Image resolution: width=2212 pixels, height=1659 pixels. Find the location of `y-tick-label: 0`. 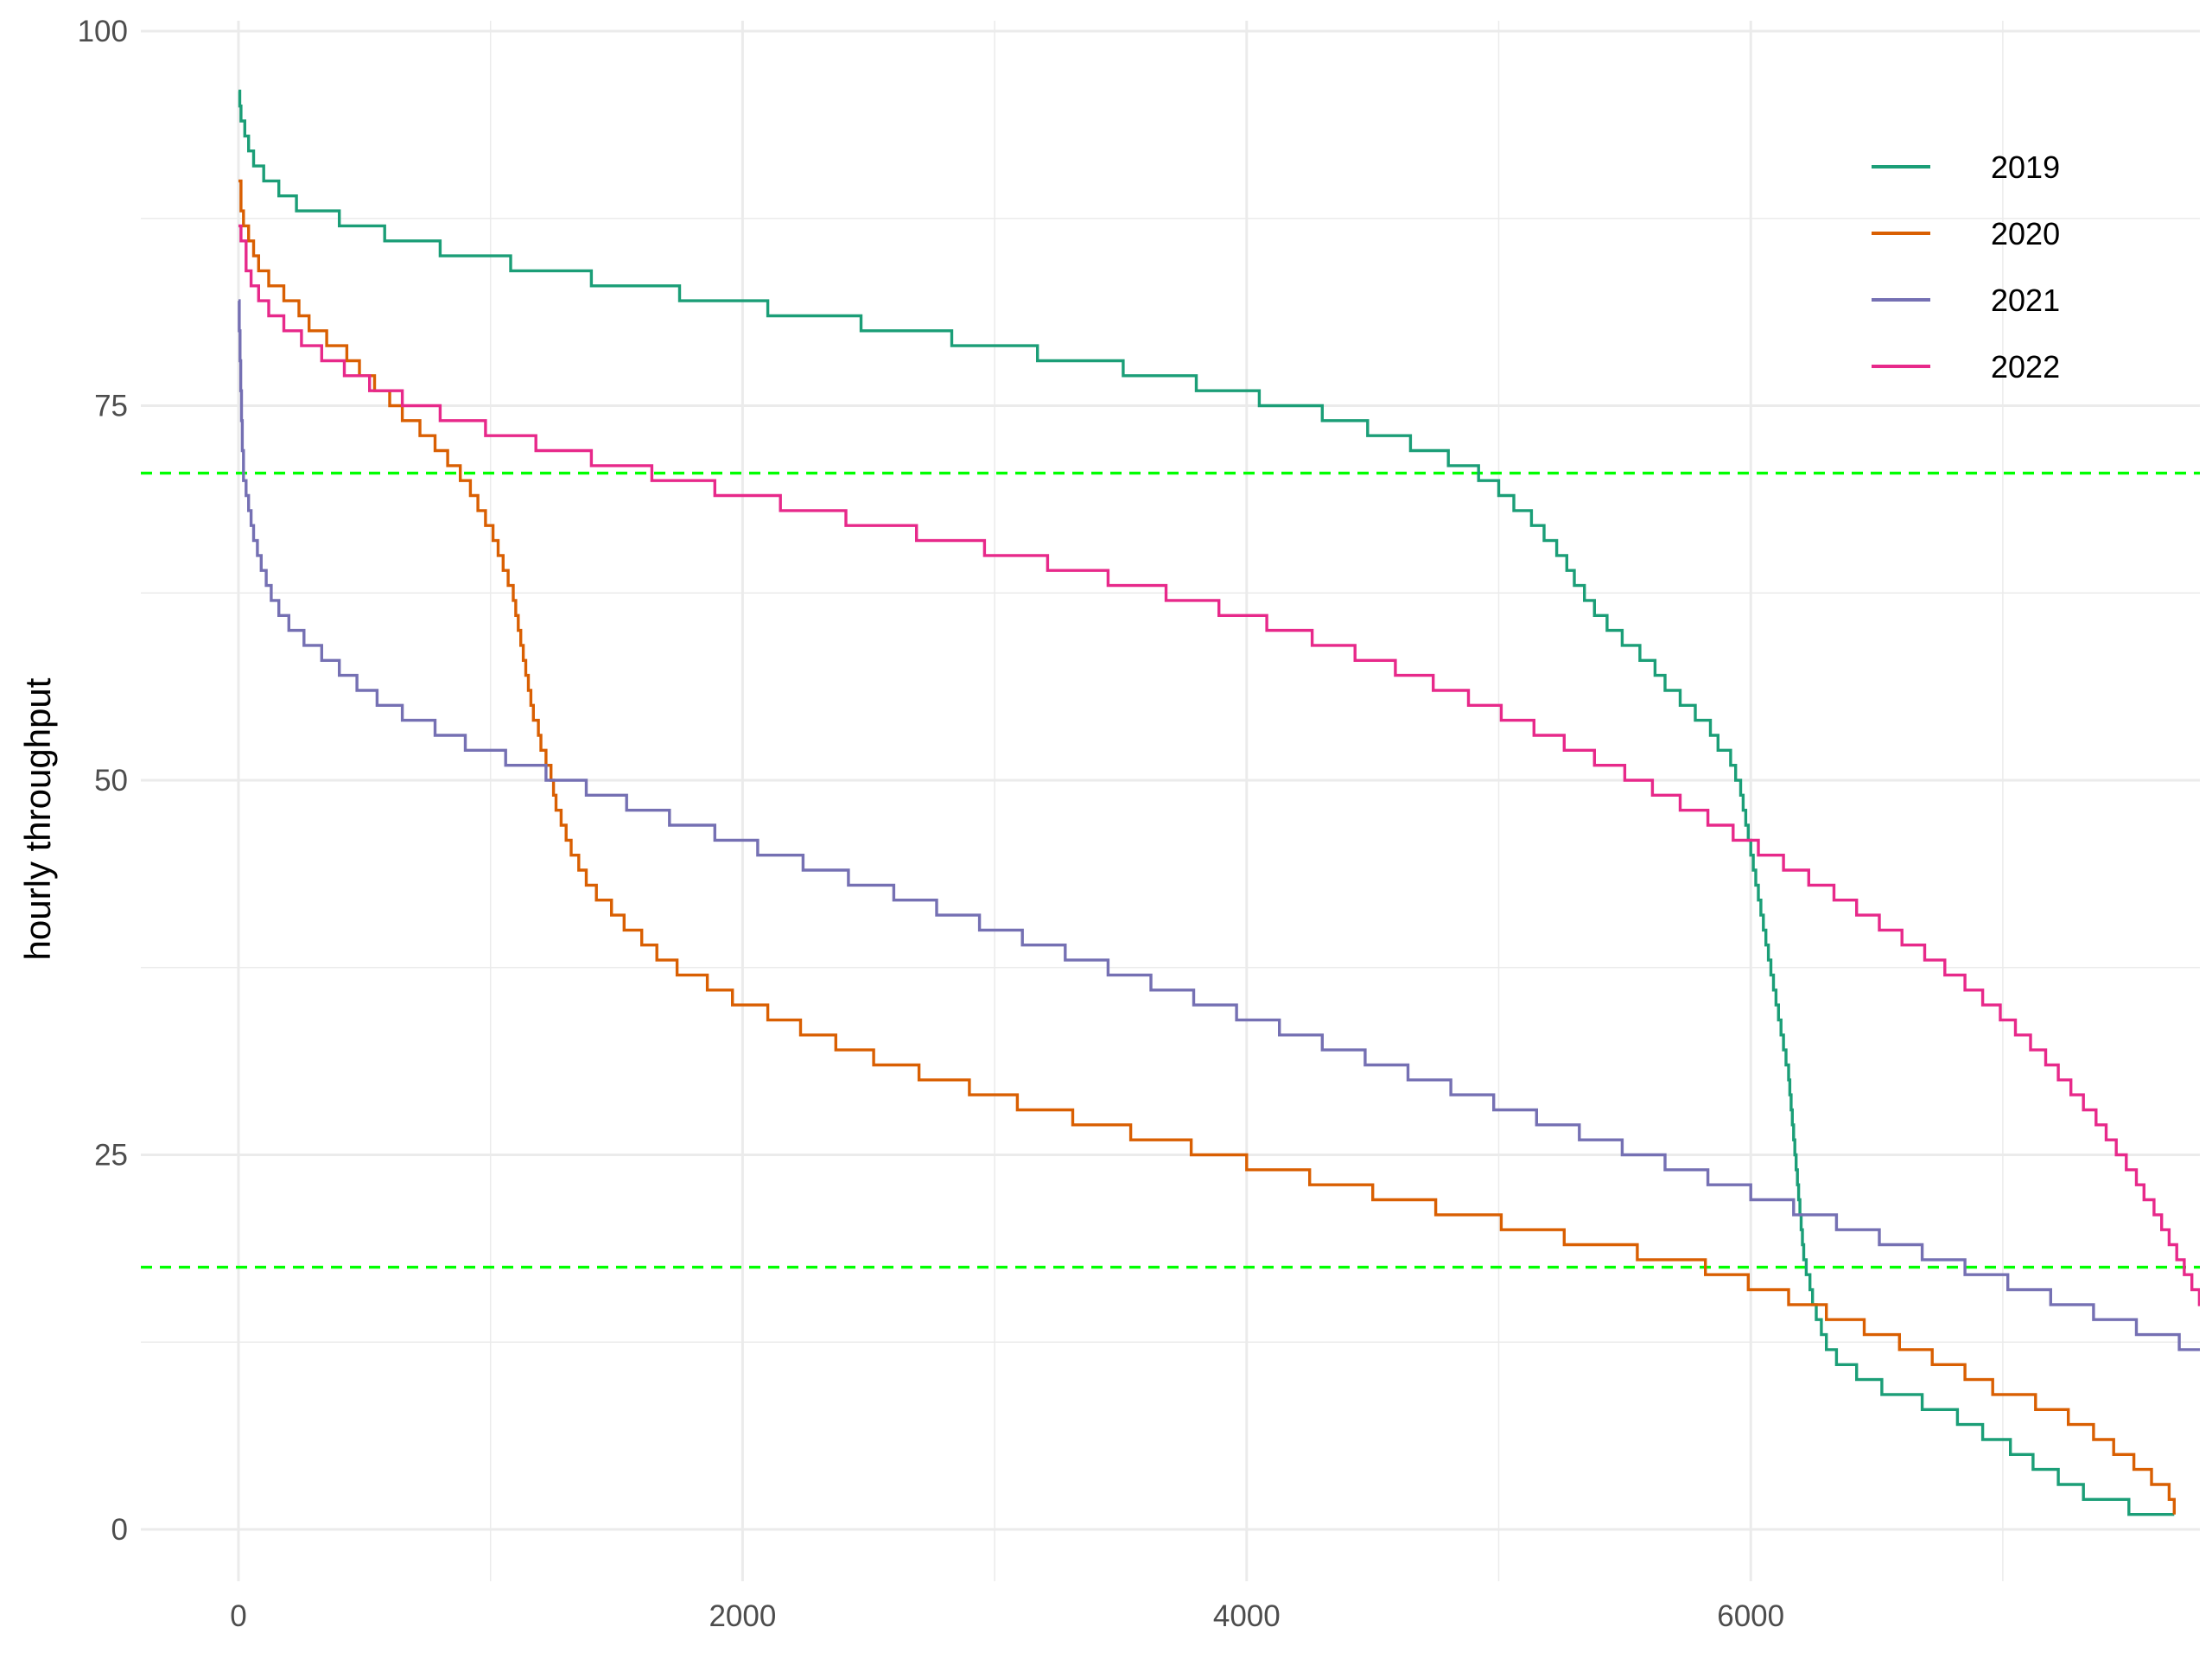

y-tick-label: 0 is located at coordinates (119, 1530).